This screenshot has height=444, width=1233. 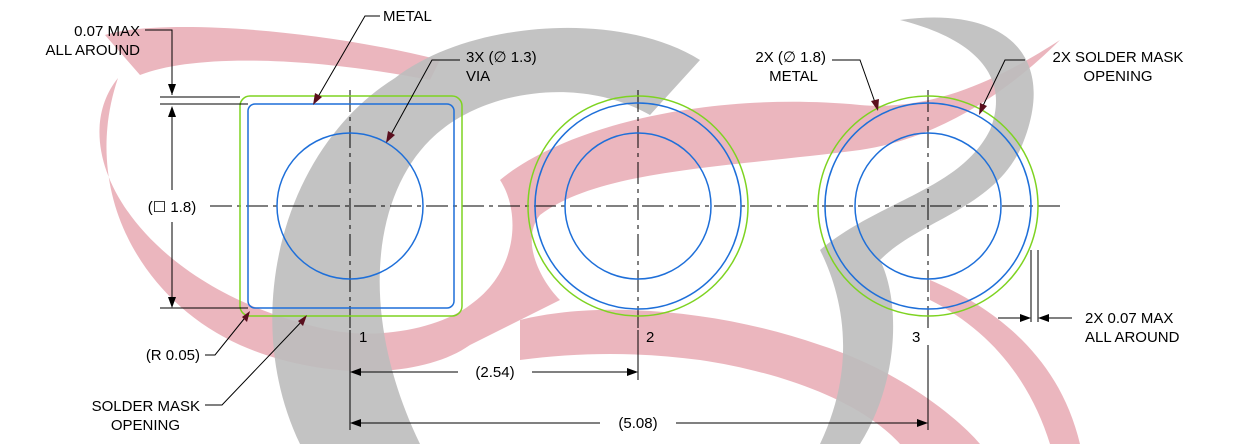 I want to click on via-callout: 3X (∅ 1.3) VIA, so click(x=461, y=96).